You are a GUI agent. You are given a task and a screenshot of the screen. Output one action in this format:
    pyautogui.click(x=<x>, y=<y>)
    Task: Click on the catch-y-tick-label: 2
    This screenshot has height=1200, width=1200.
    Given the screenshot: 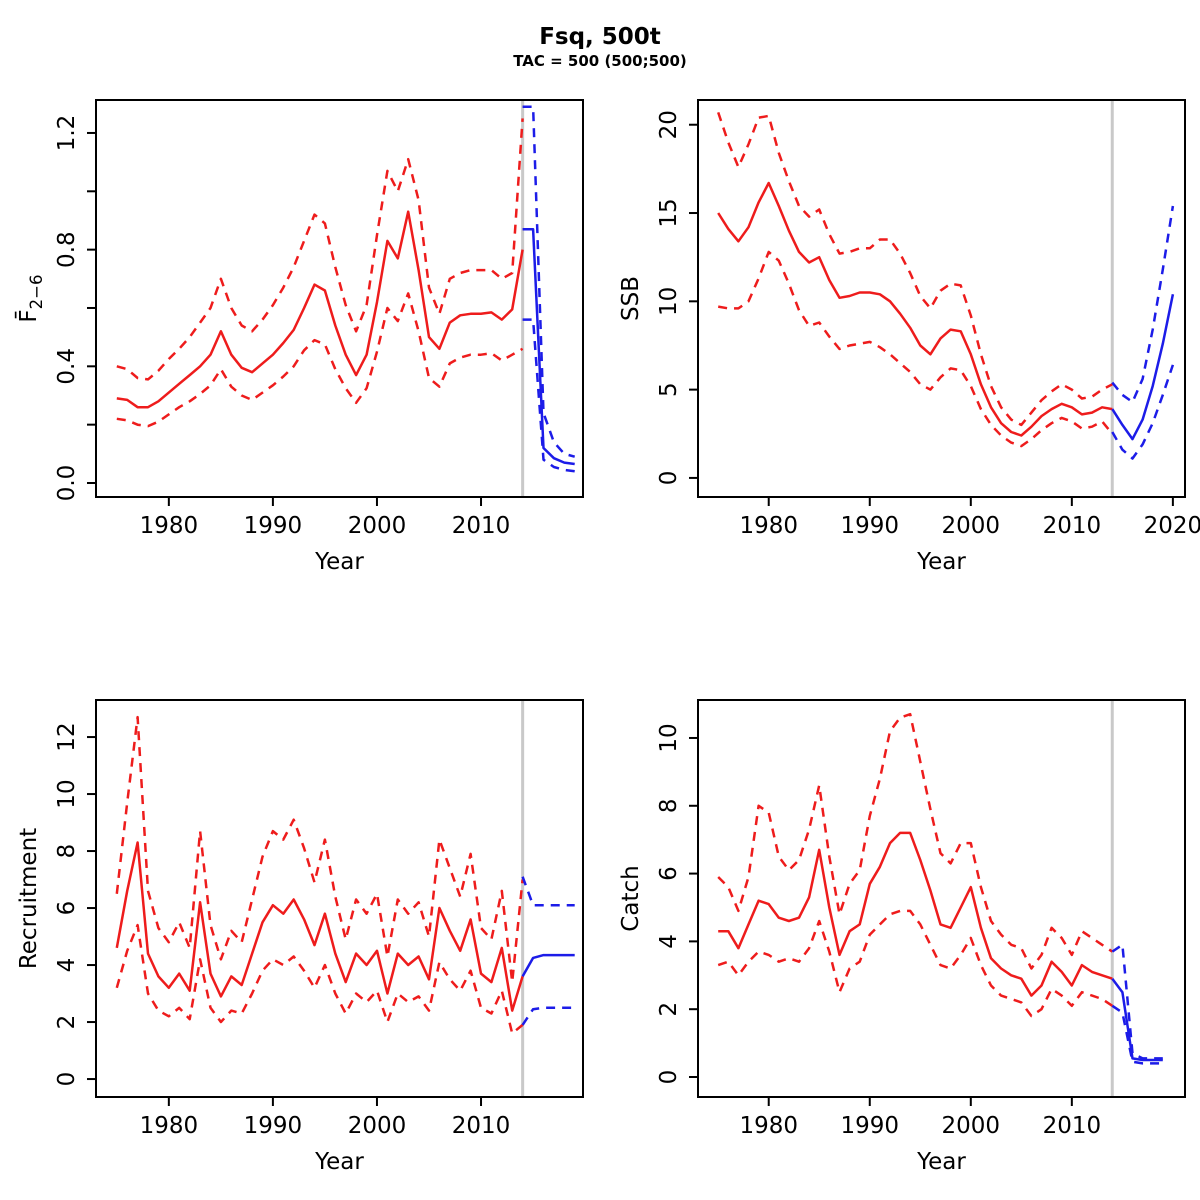 What is the action you would take?
    pyautogui.click(x=669, y=1009)
    